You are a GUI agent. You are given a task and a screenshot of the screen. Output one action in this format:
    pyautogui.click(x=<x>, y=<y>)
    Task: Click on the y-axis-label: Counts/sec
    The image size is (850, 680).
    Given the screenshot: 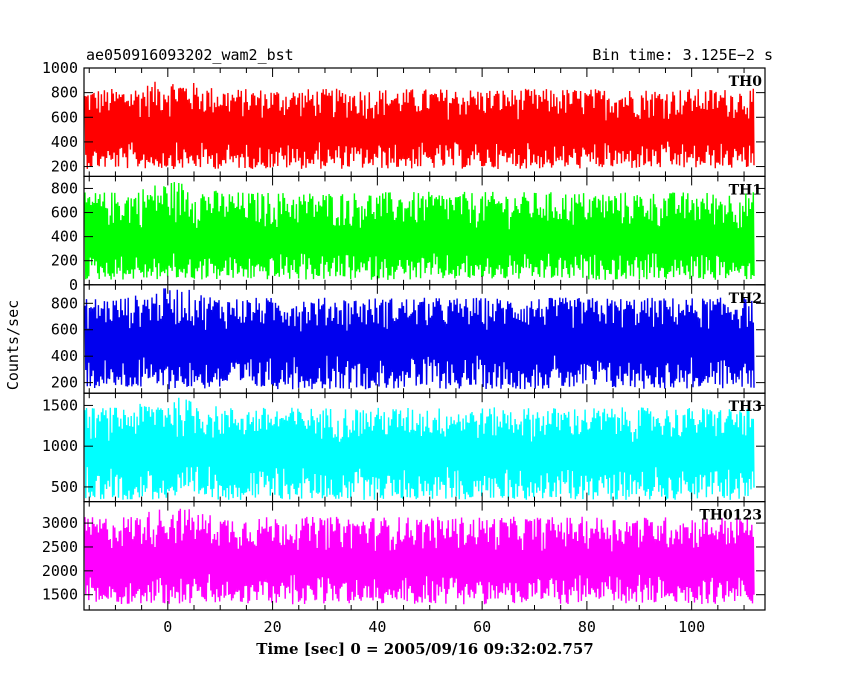 What is the action you would take?
    pyautogui.click(x=13, y=345)
    